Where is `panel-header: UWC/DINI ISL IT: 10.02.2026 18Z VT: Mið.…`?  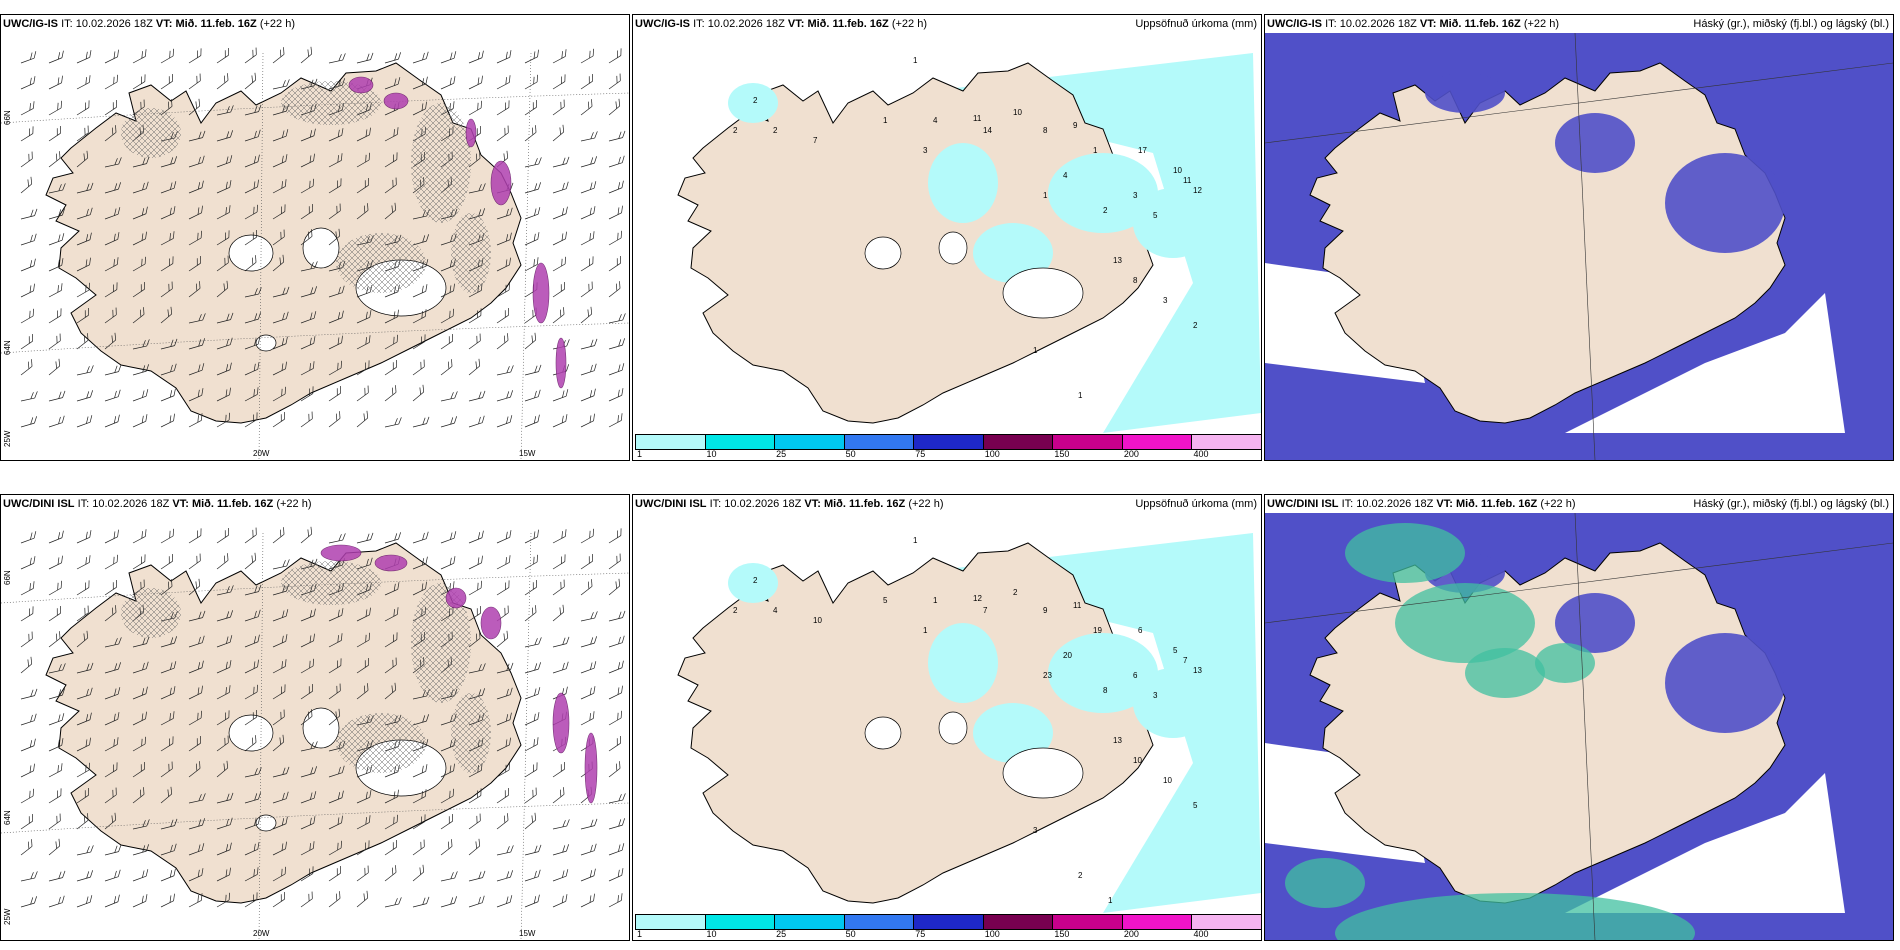
panel-header: UWC/DINI ISL IT: 10.02.2026 18Z VT: Mið.… is located at coordinates (157, 504).